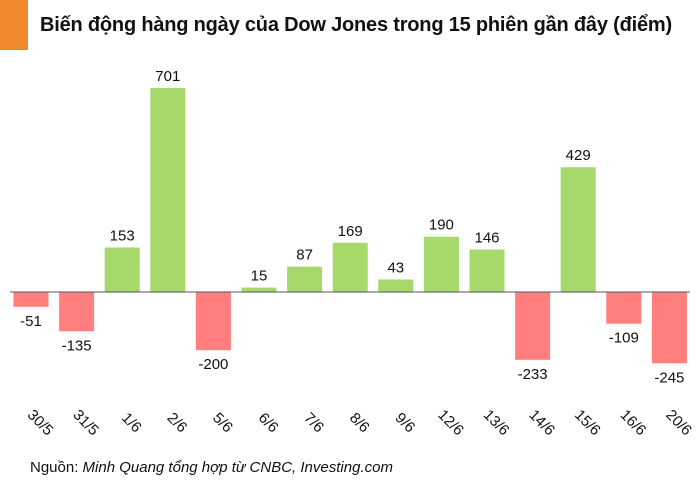  What do you see at coordinates (268, 422) in the screenshot?
I see `x-tick-label: 6/6` at bounding box center [268, 422].